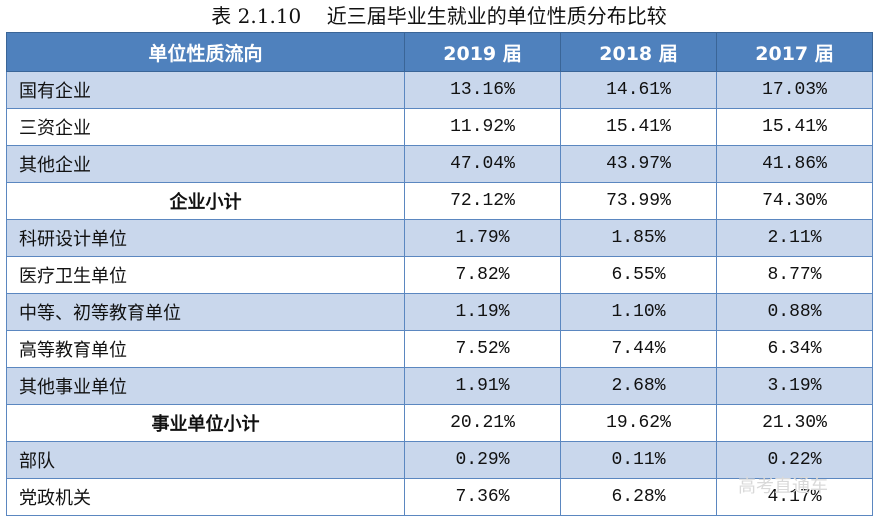 This screenshot has width=878, height=524. I want to click on header-unit-nature: 单位性质流向, so click(205, 52).